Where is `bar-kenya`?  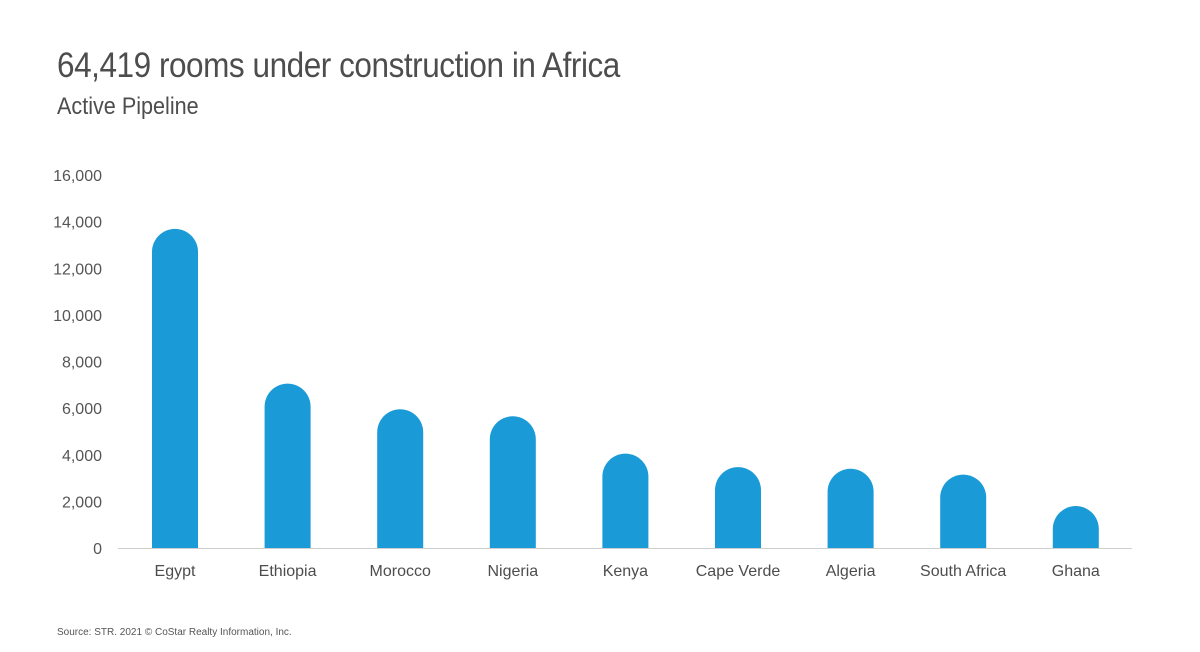
bar-kenya is located at coordinates (625, 500).